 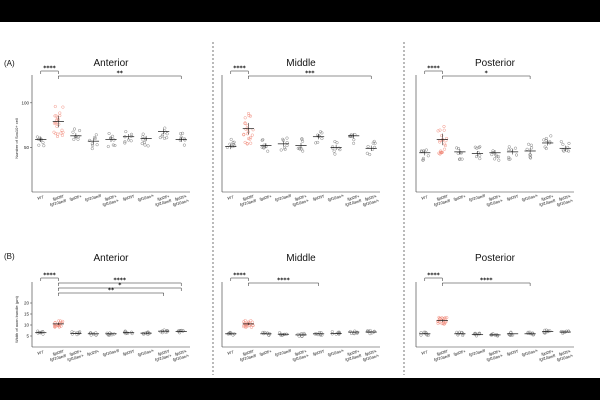 I want to click on row-label-b: (B), so click(x=9, y=256).